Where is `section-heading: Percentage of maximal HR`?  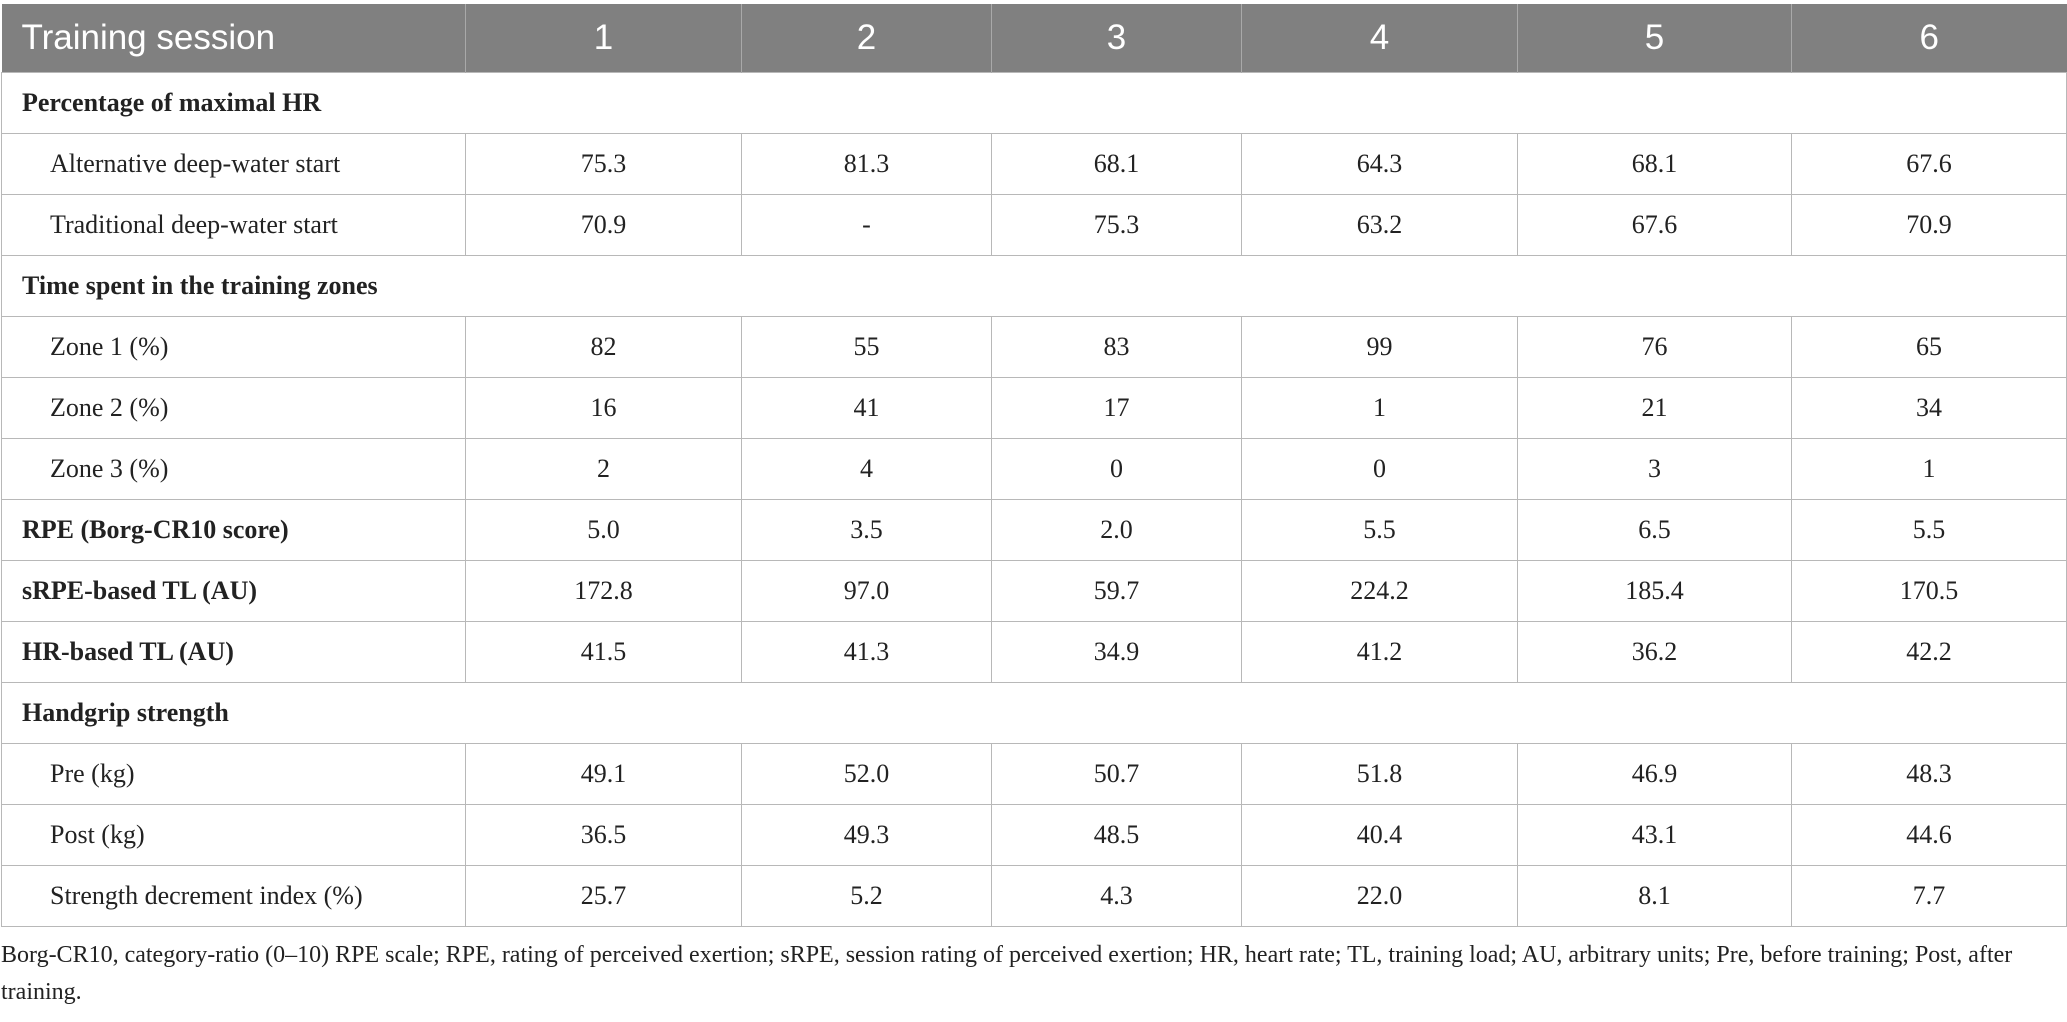
section-heading: Percentage of maximal HR is located at coordinates (1034, 103).